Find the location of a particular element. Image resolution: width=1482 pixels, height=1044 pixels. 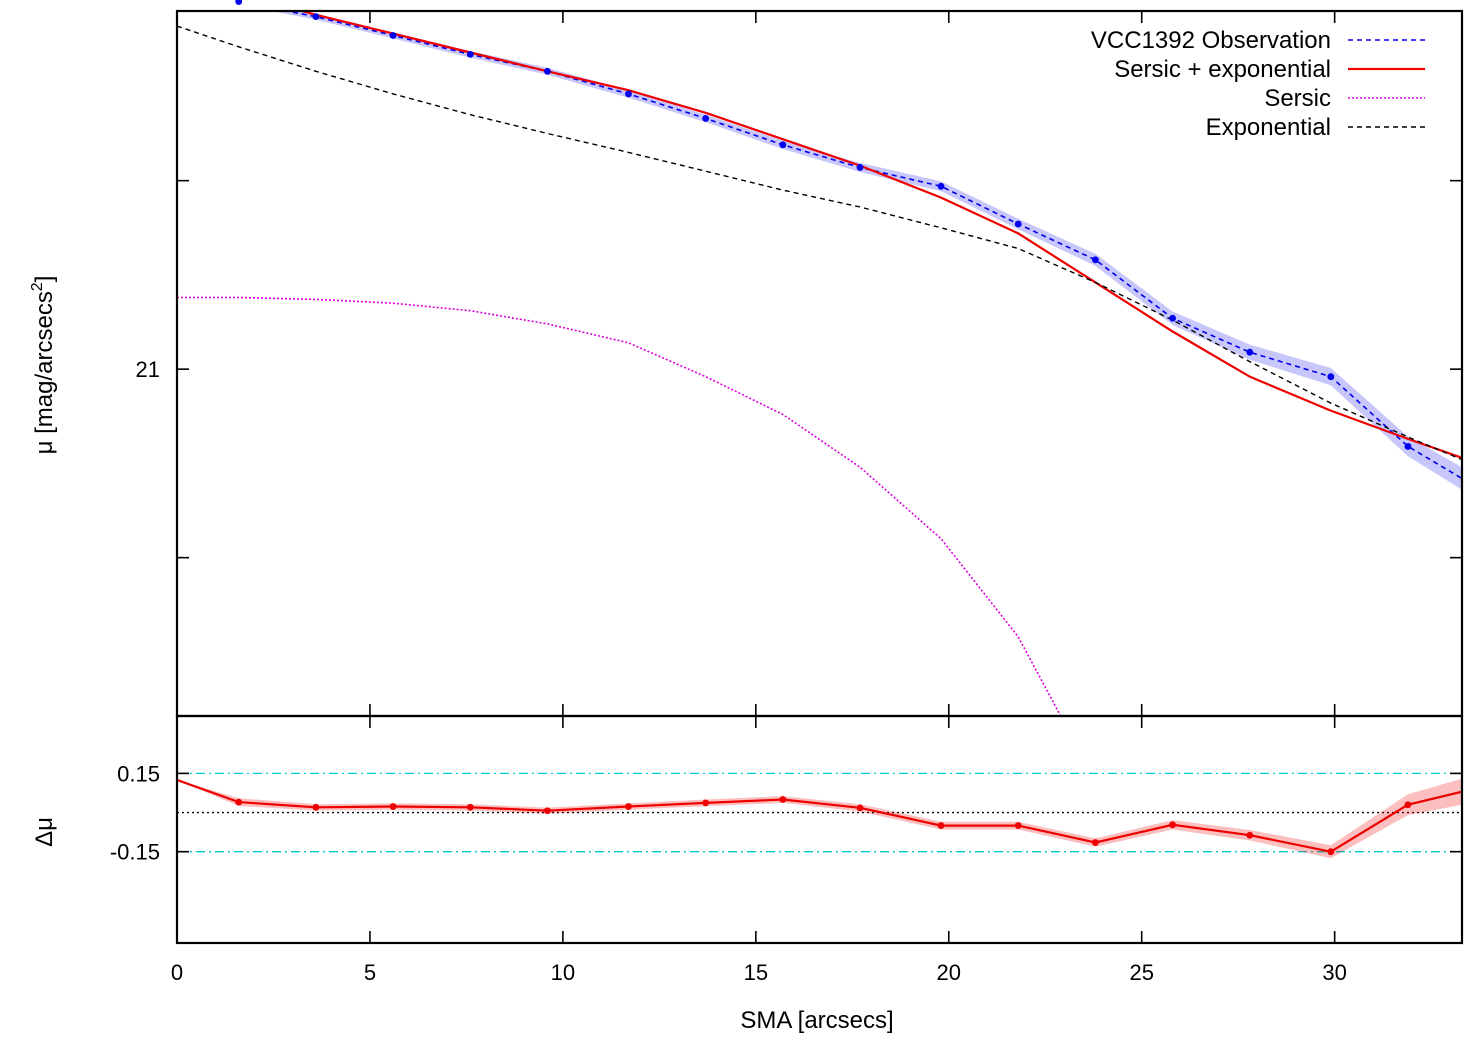

top-y-axis-title-superscript: 2 is located at coordinates (37, 286).